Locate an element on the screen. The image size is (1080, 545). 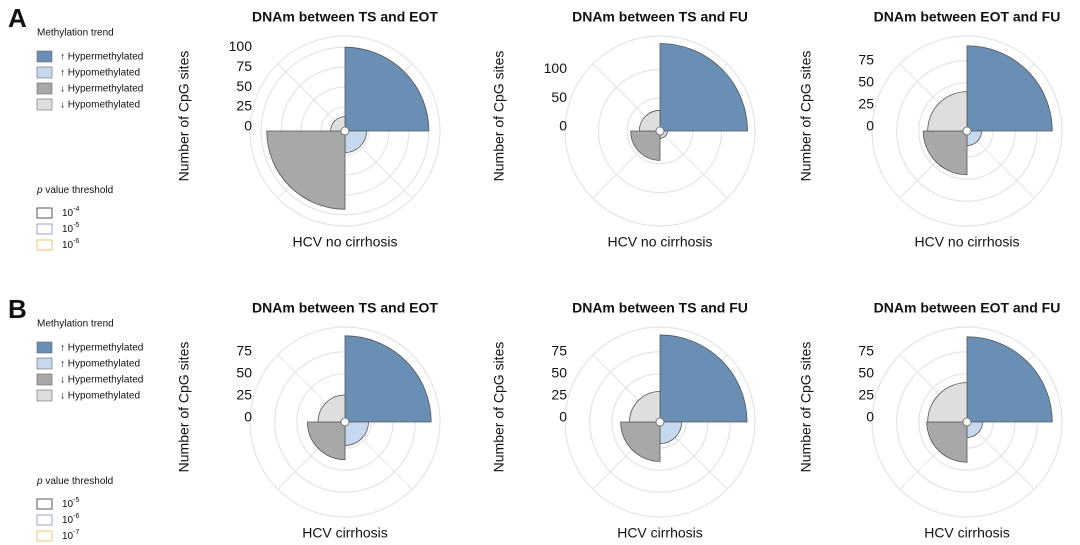
threshold-exp: -5 is located at coordinates (76, 225).